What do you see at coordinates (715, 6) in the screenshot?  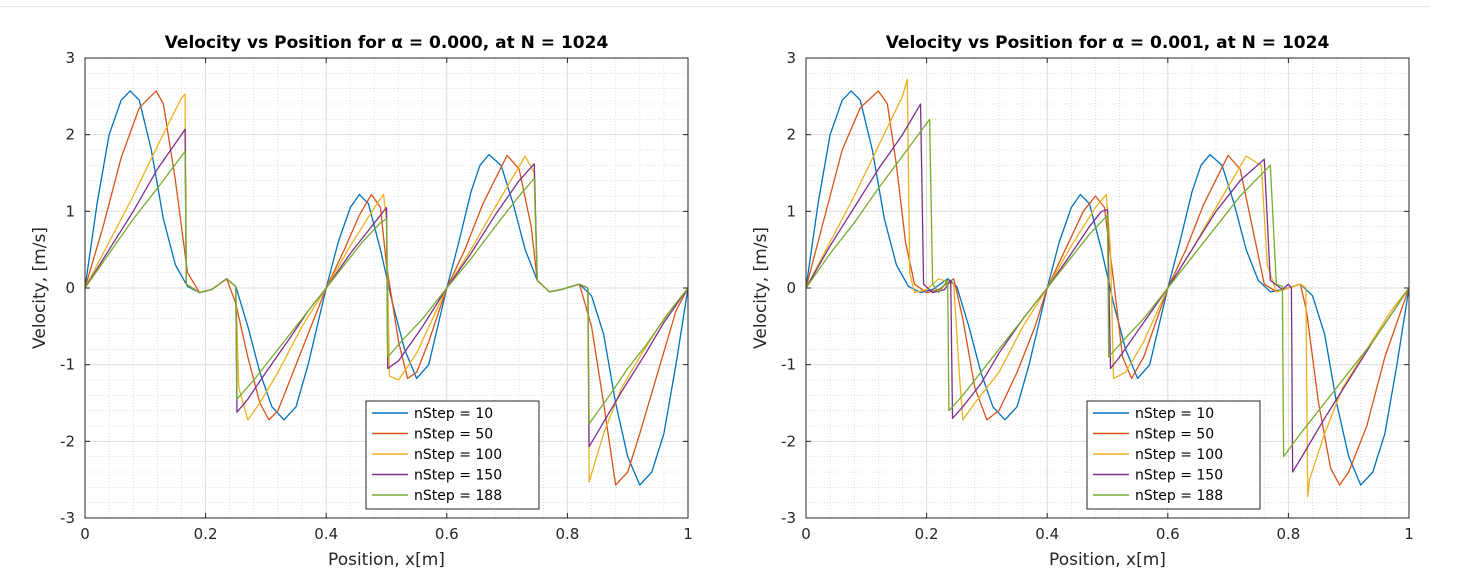 I see `top-divider` at bounding box center [715, 6].